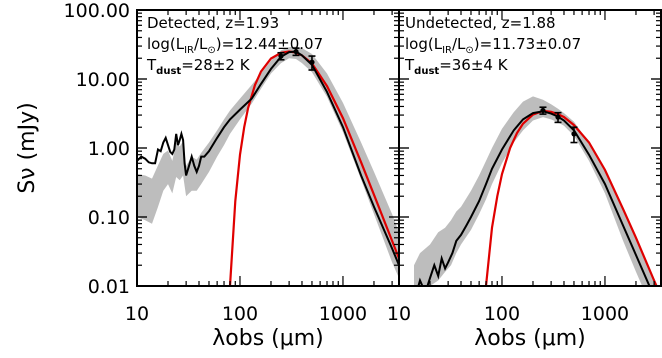 This screenshot has width=662, height=358. I want to click on y-tick-label: 0.10, so click(109, 218).